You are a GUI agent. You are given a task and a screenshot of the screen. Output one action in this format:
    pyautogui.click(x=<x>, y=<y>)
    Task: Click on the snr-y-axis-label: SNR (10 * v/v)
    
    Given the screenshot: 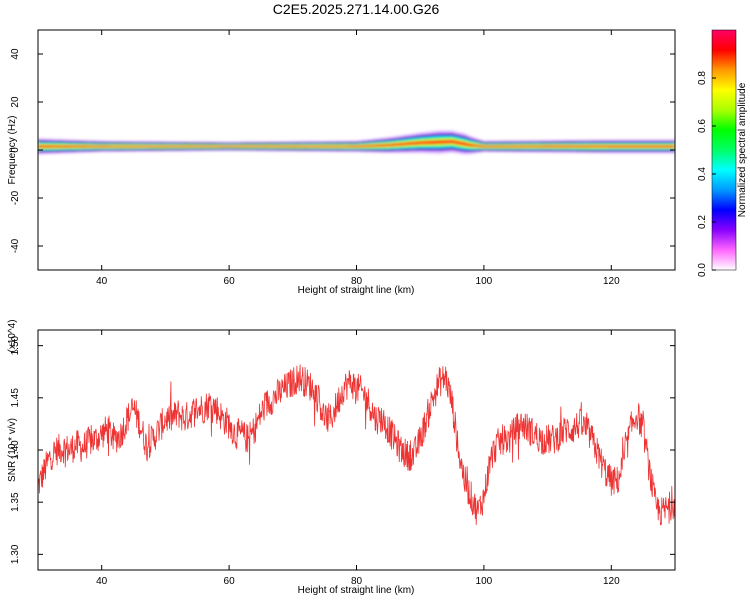 What is the action you would take?
    pyautogui.click(x=12, y=450)
    